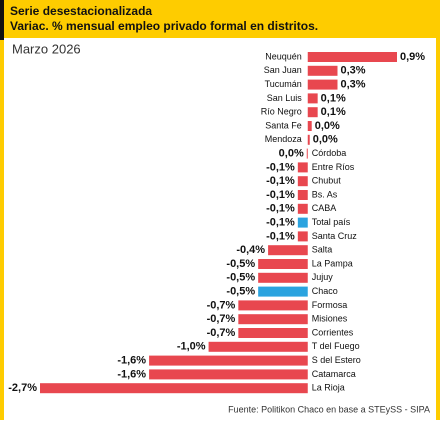 This screenshot has height=425, width=440. What do you see at coordinates (325, 291) in the screenshot?
I see `category-label: Chaco` at bounding box center [325, 291].